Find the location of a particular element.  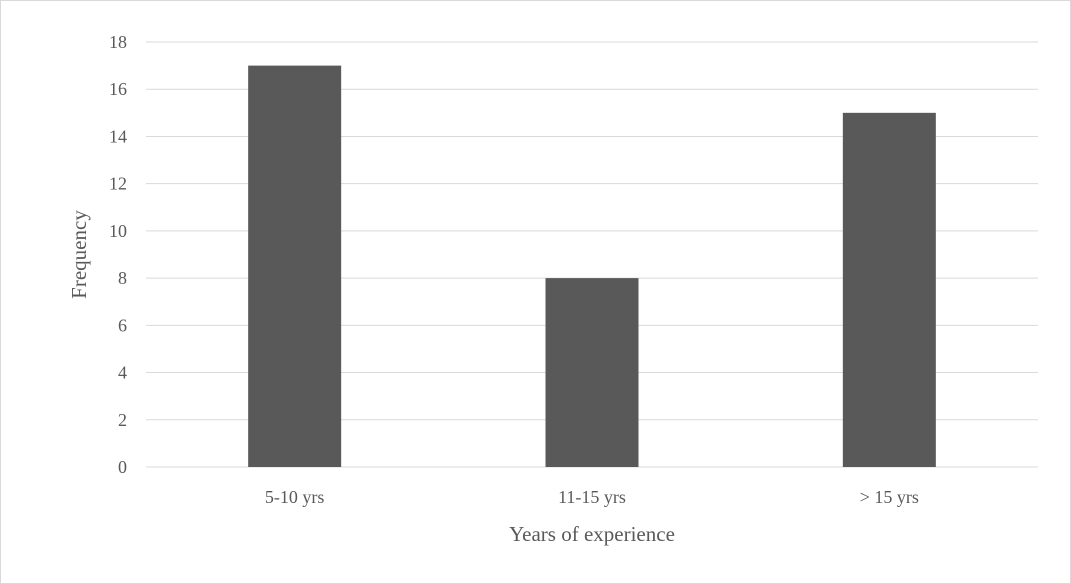

x-tick-label: 5-10 yrs is located at coordinates (295, 497).